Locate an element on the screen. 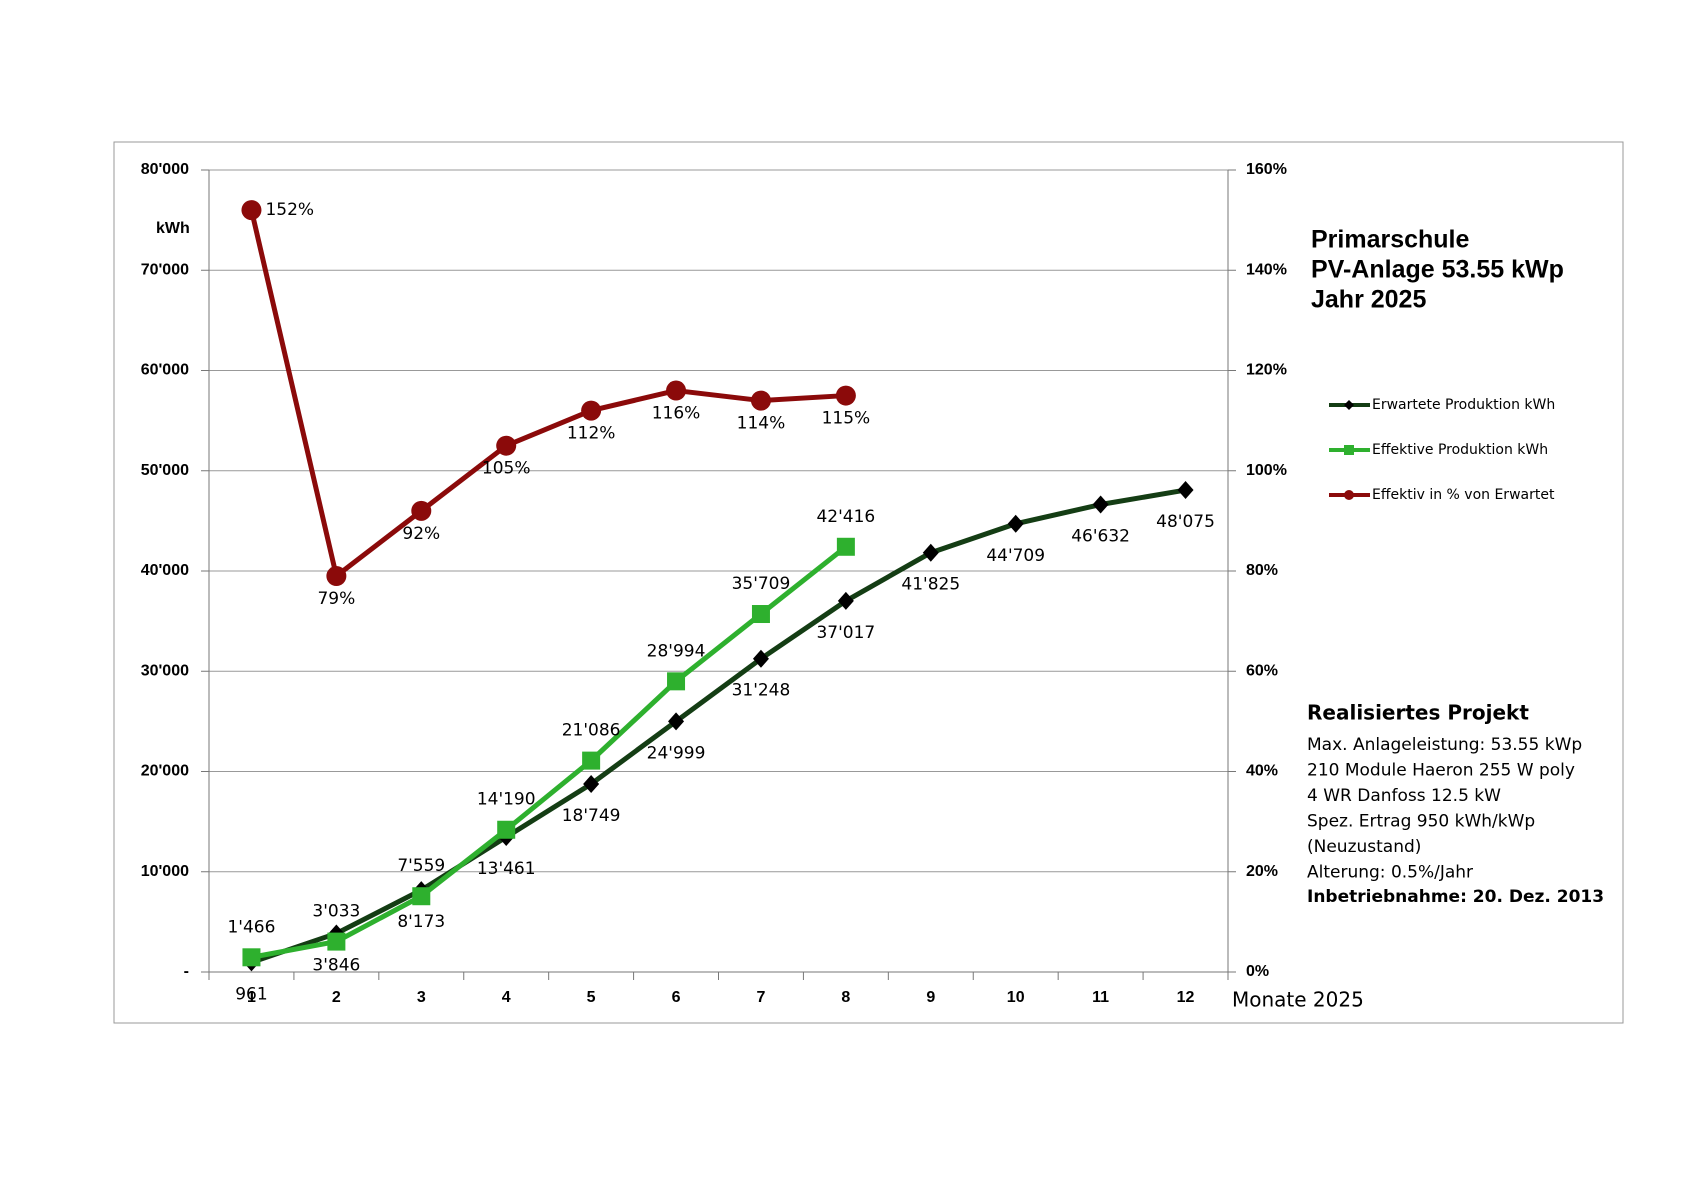 The height and width of the screenshot is (1190, 1683). x-tick-label: 7 is located at coordinates (761, 997).